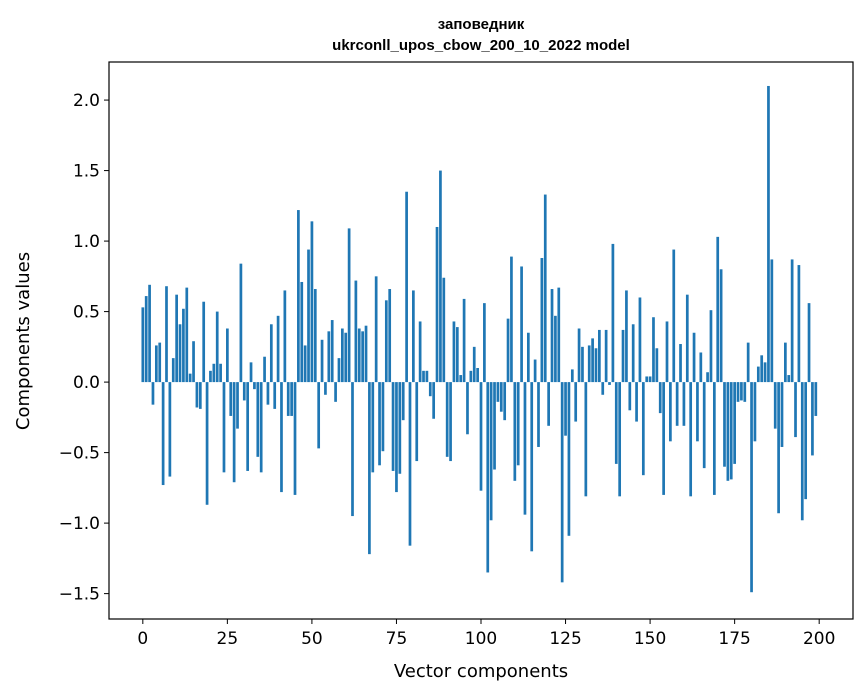  Describe the element at coordinates (84, 348) in the screenshot. I see `y-axis-ticks: −1.5 −1.0 −0.5 0.0 0.5 1.0 1.5 2.0` at that location.